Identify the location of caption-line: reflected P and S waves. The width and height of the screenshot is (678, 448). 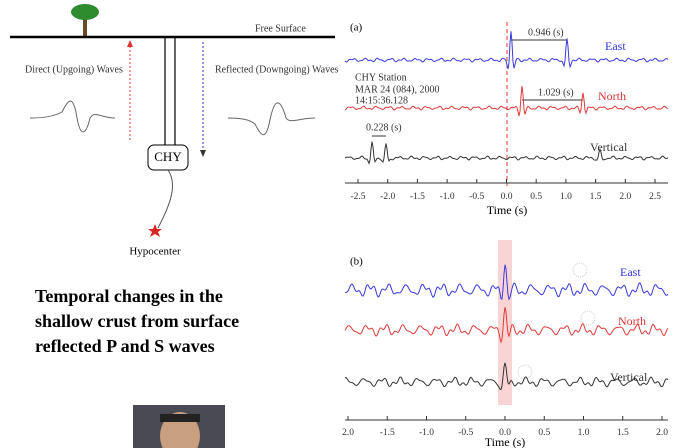
(125, 346).